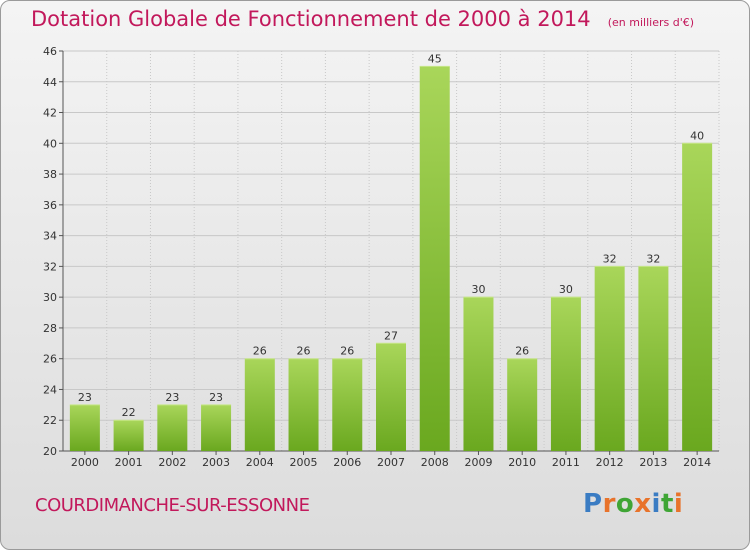 The image size is (750, 550). Describe the element at coordinates (391, 462) in the screenshot. I see `x-tick-label: 2007` at that location.